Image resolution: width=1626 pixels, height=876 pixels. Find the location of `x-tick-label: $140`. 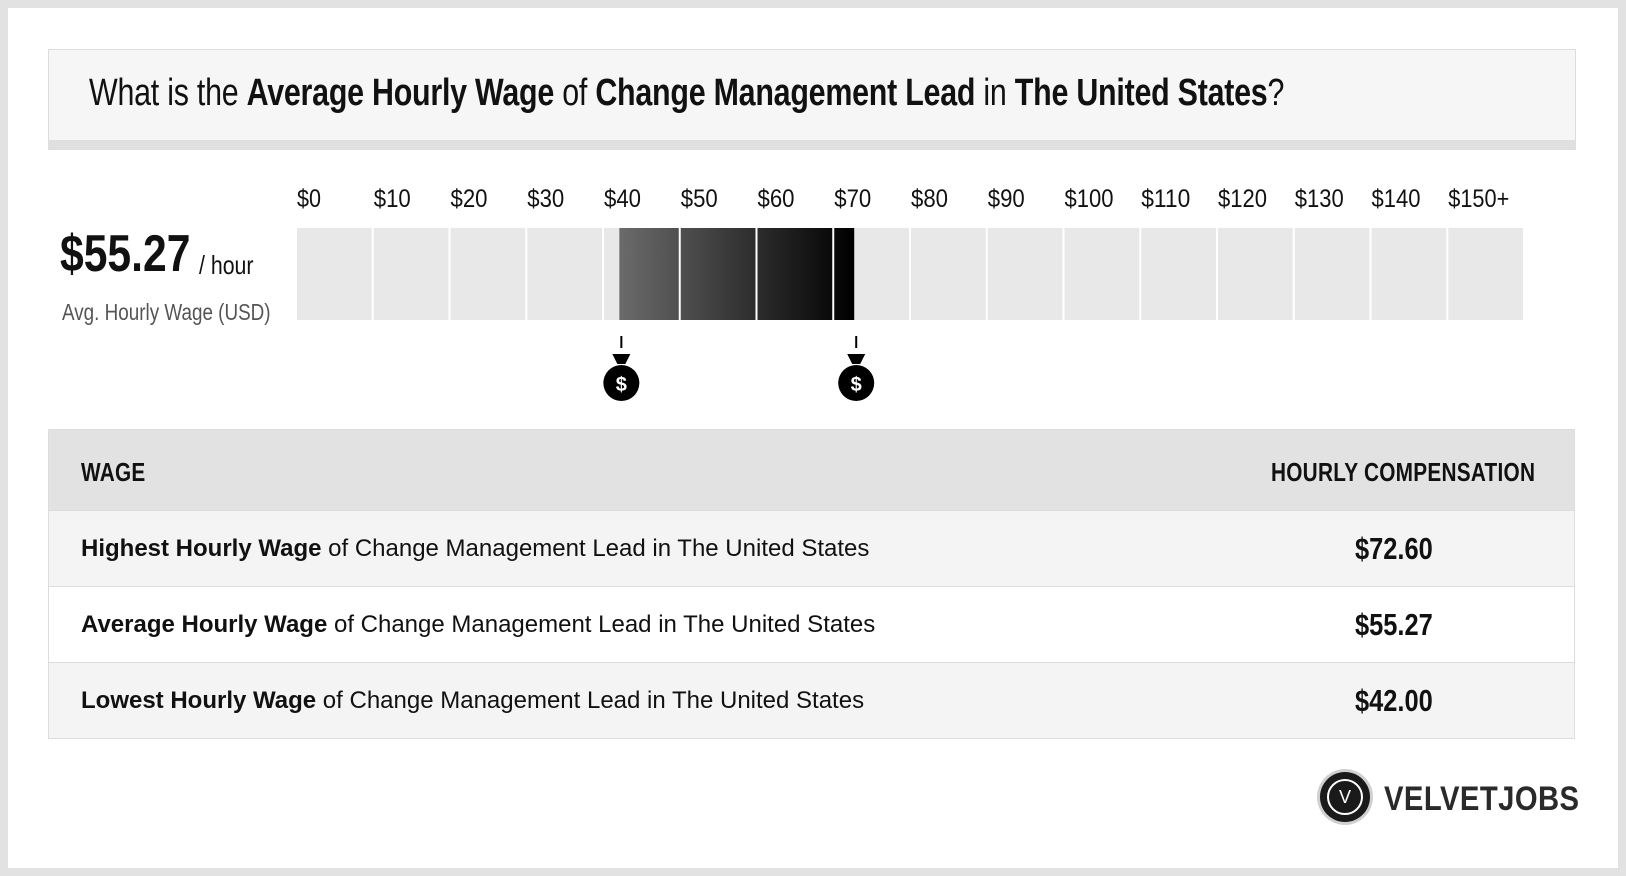

x-tick-label: $140 is located at coordinates (1396, 199).